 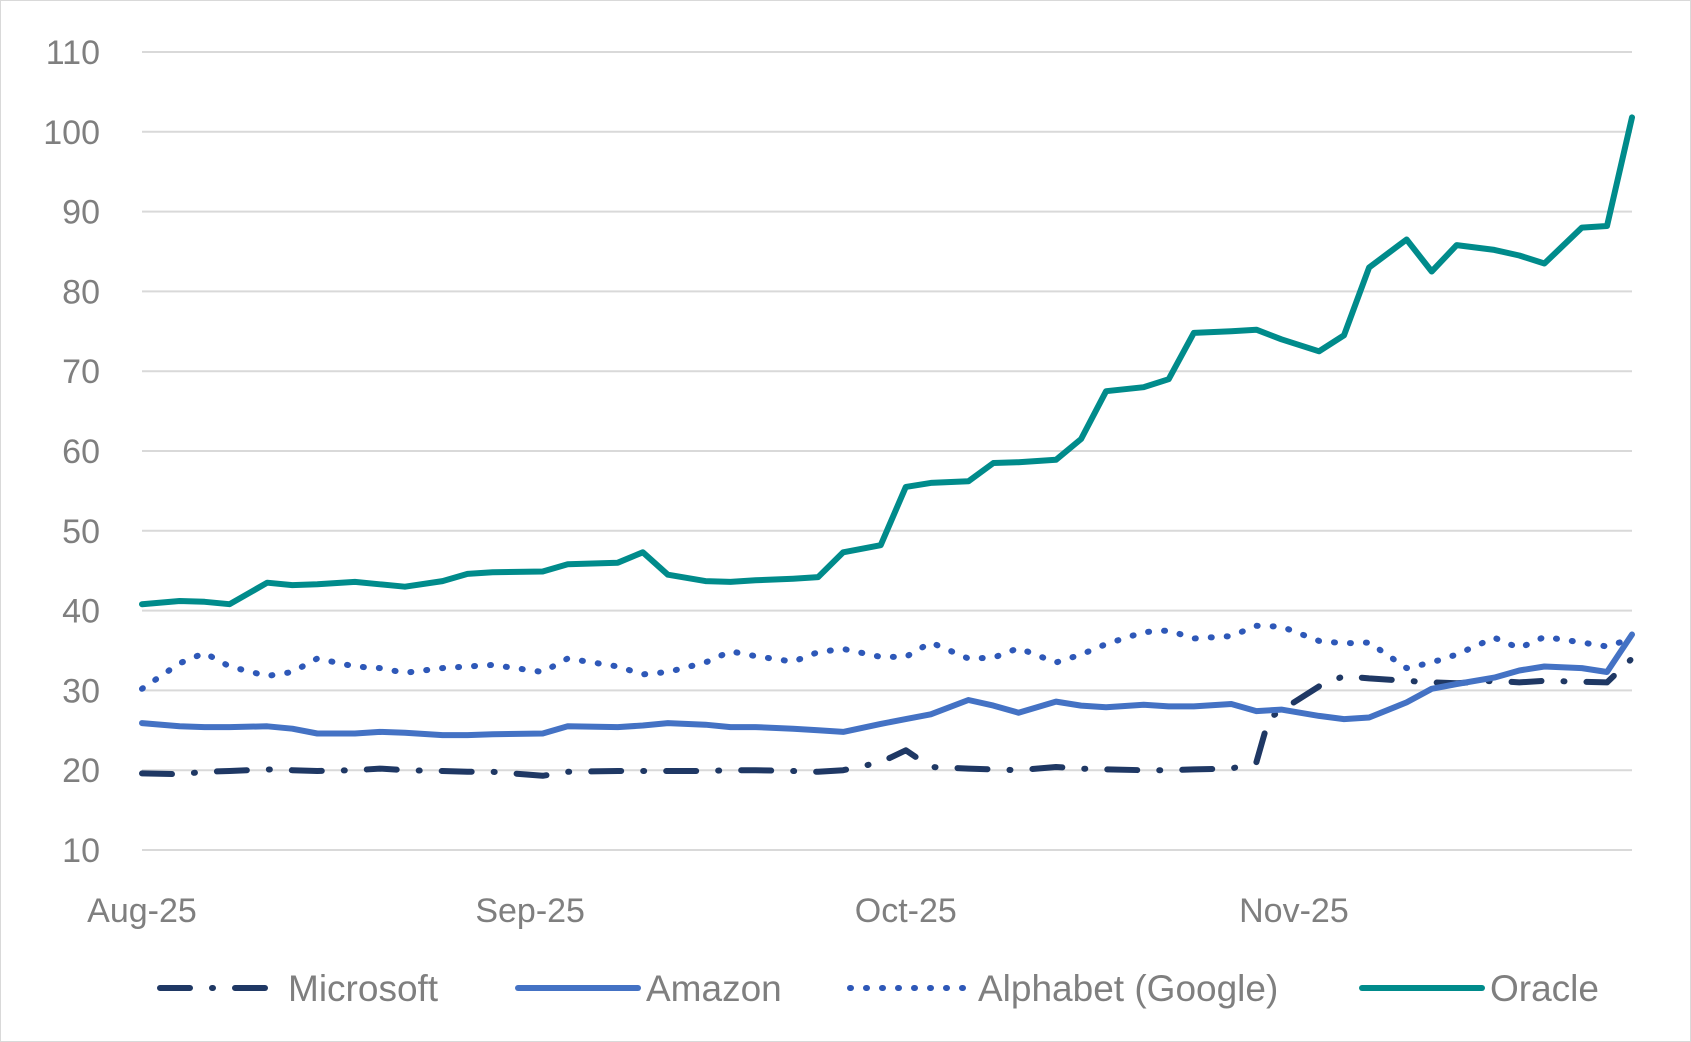 What do you see at coordinates (81, 372) in the screenshot?
I see `y-tick-label: 70` at bounding box center [81, 372].